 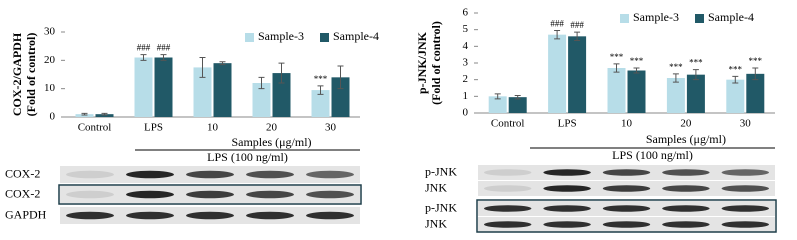 I want to click on y-tick-label: 0, so click(x=53, y=117).